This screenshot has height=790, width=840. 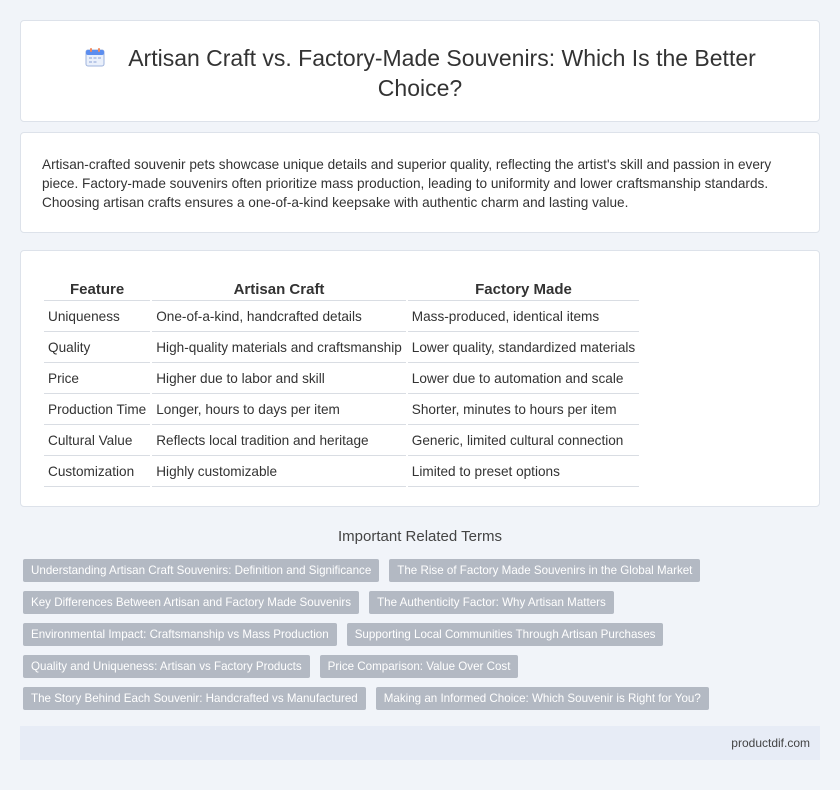 I want to click on footer: productdif.com, so click(x=420, y=743).